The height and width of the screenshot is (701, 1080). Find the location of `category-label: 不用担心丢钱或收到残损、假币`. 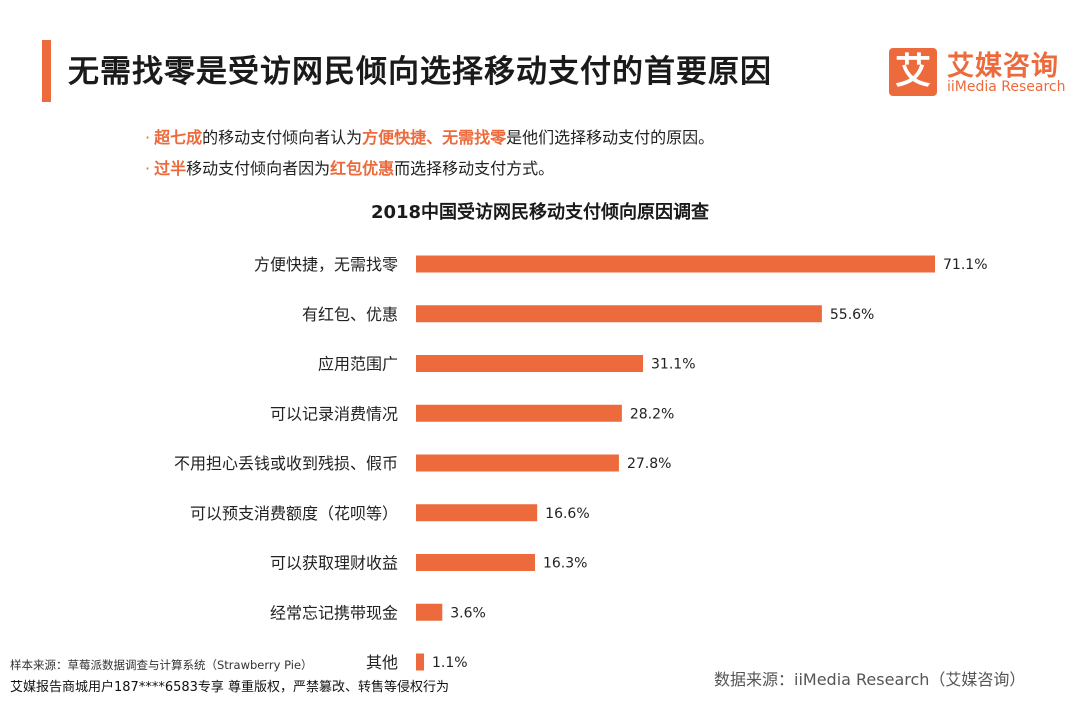

category-label: 不用担心丢钱或收到残损、假币 is located at coordinates (286, 463).